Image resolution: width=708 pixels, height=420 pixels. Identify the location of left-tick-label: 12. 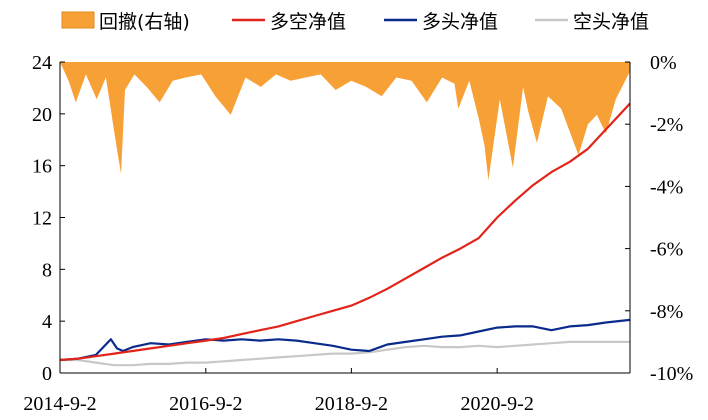
(42, 219).